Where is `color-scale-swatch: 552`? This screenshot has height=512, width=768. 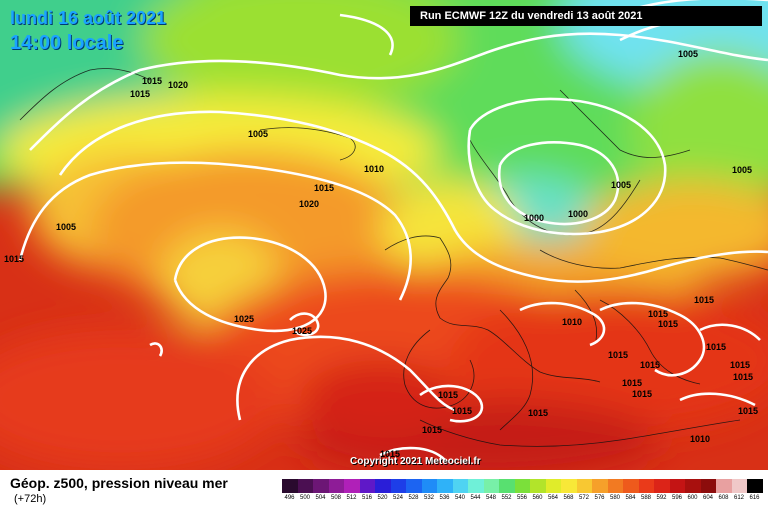 color-scale-swatch: 552 is located at coordinates (507, 490).